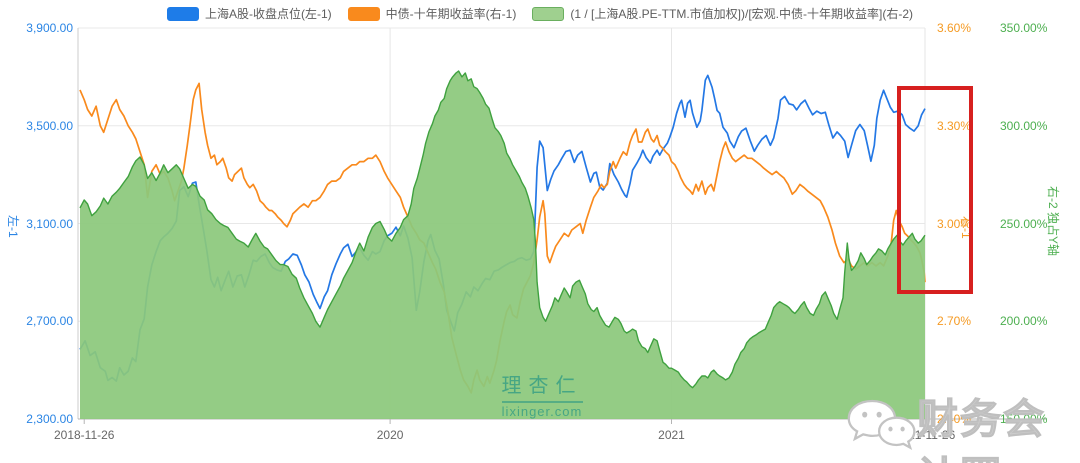  What do you see at coordinates (954, 223) in the screenshot?
I see `right1-axis-tick: 3.00%` at bounding box center [954, 223].